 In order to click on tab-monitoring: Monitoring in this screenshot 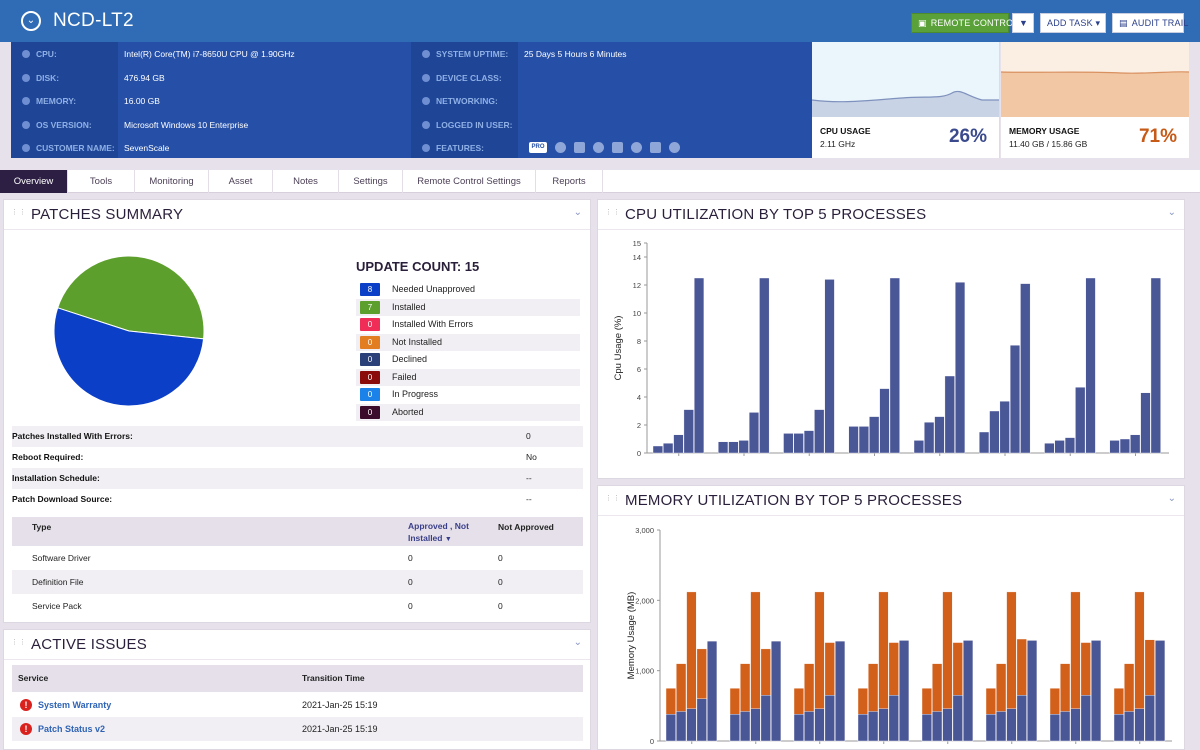, I will do `click(172, 181)`.